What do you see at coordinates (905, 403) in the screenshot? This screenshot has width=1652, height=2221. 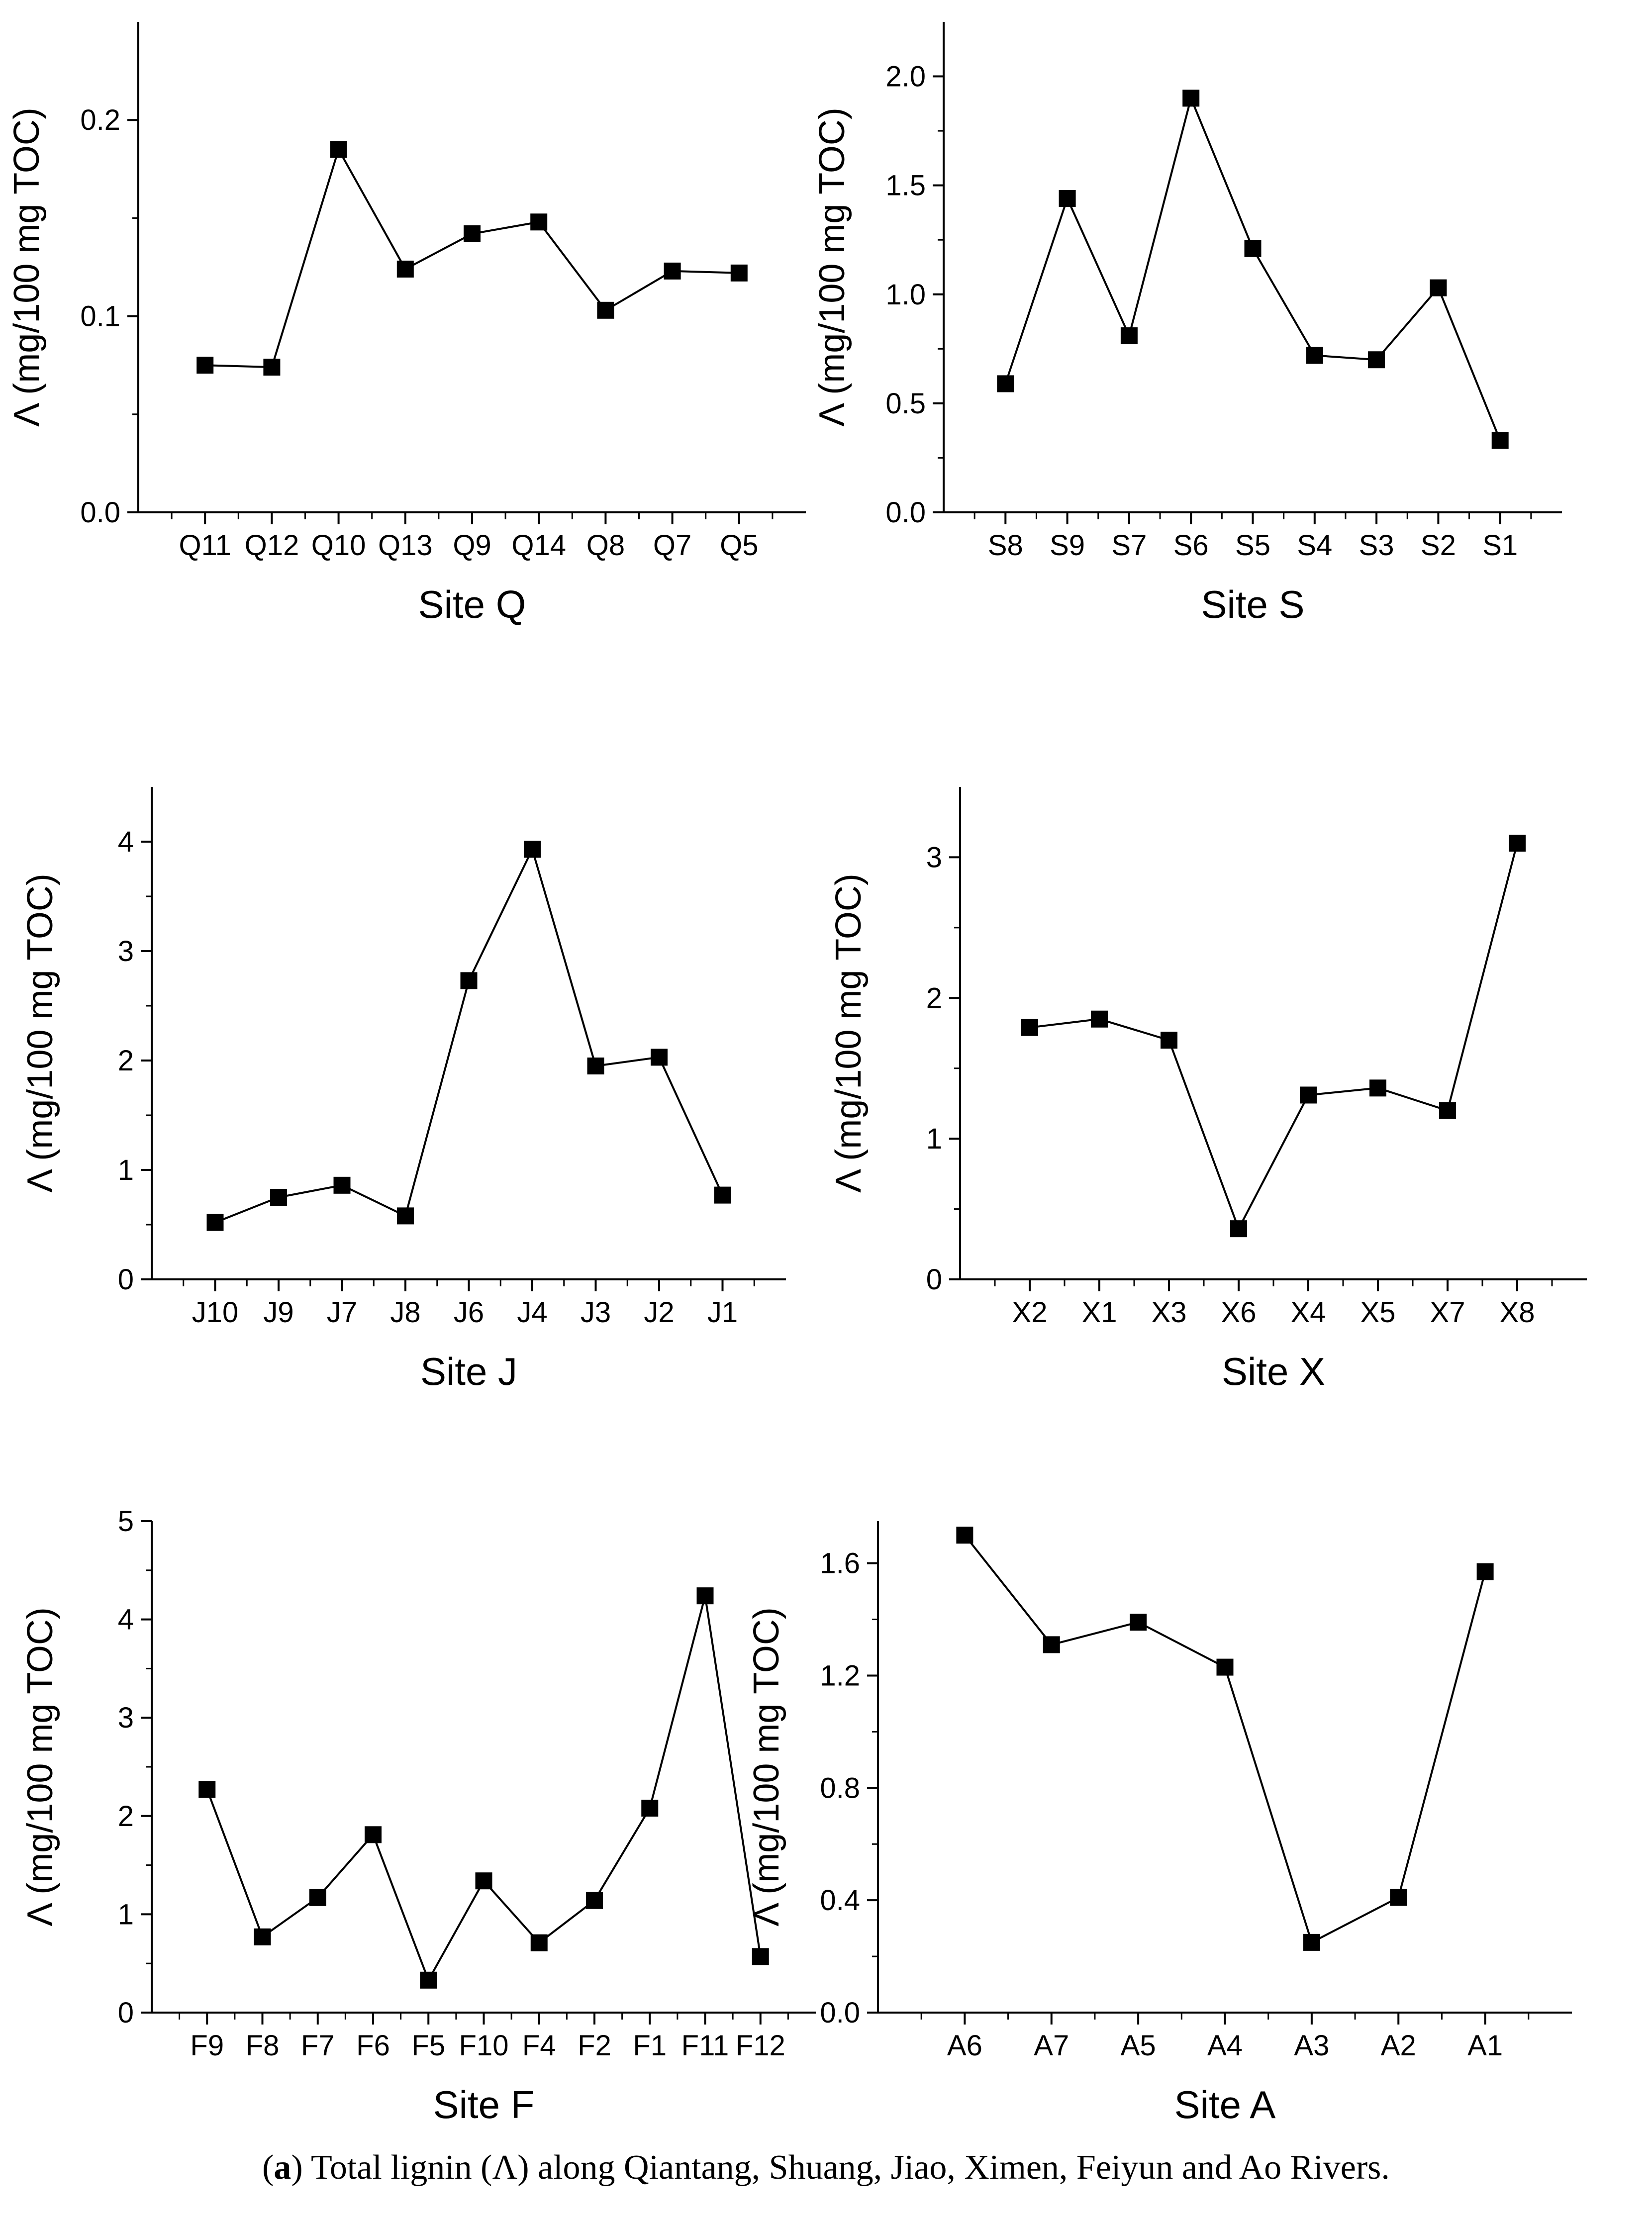 I see `y-tick-label: 0.5` at bounding box center [905, 403].